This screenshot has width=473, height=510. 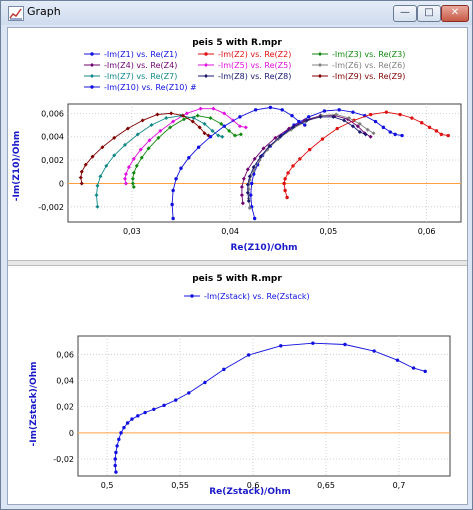 What do you see at coordinates (107, 485) in the screenshot?
I see `x-tick-label: 0,5` at bounding box center [107, 485].